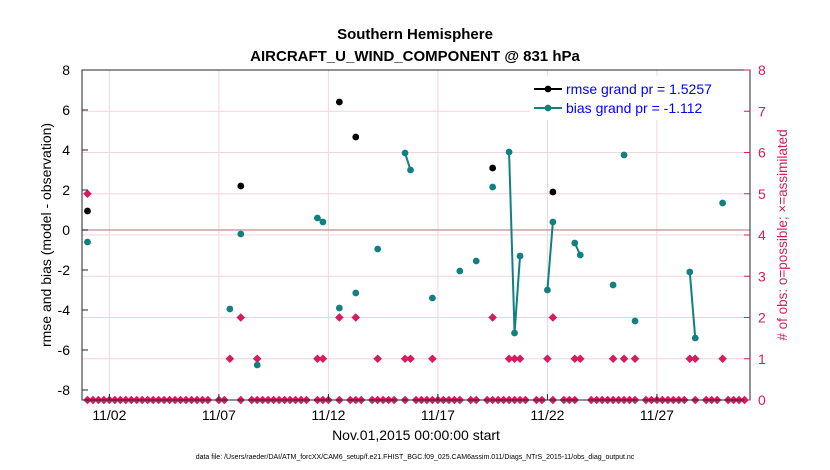  I want to click on y-right-tick-label: 6, so click(762, 153).